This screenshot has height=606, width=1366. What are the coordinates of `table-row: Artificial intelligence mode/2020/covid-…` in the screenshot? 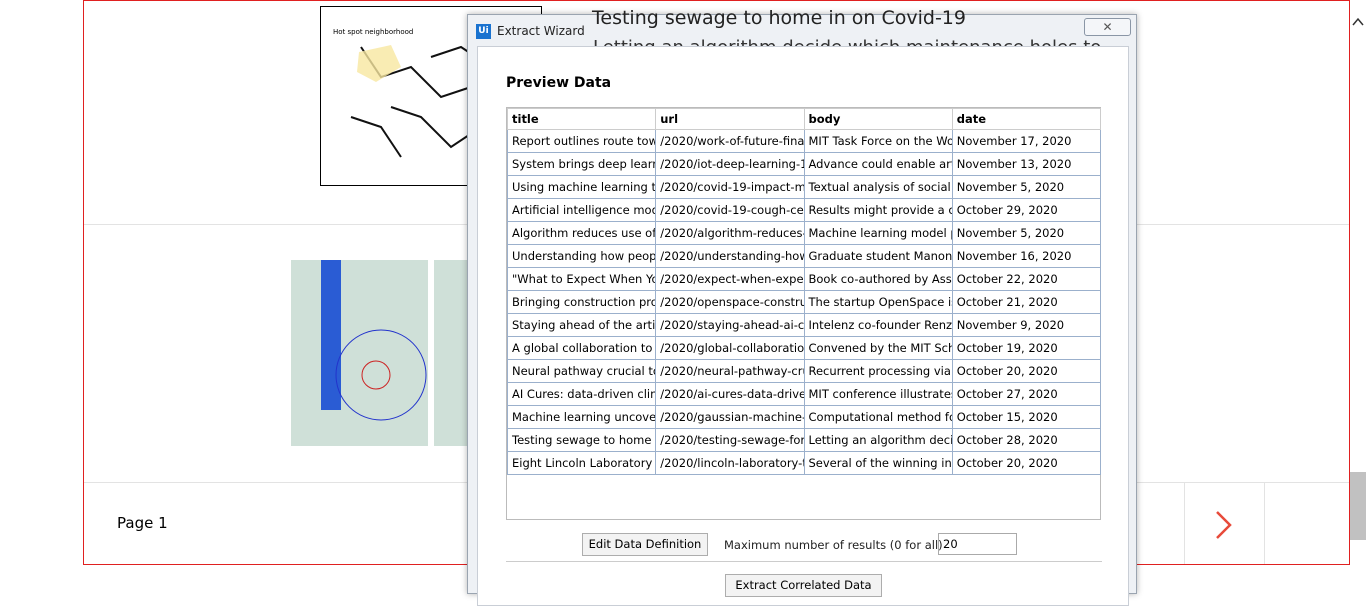 It's located at (804, 210).